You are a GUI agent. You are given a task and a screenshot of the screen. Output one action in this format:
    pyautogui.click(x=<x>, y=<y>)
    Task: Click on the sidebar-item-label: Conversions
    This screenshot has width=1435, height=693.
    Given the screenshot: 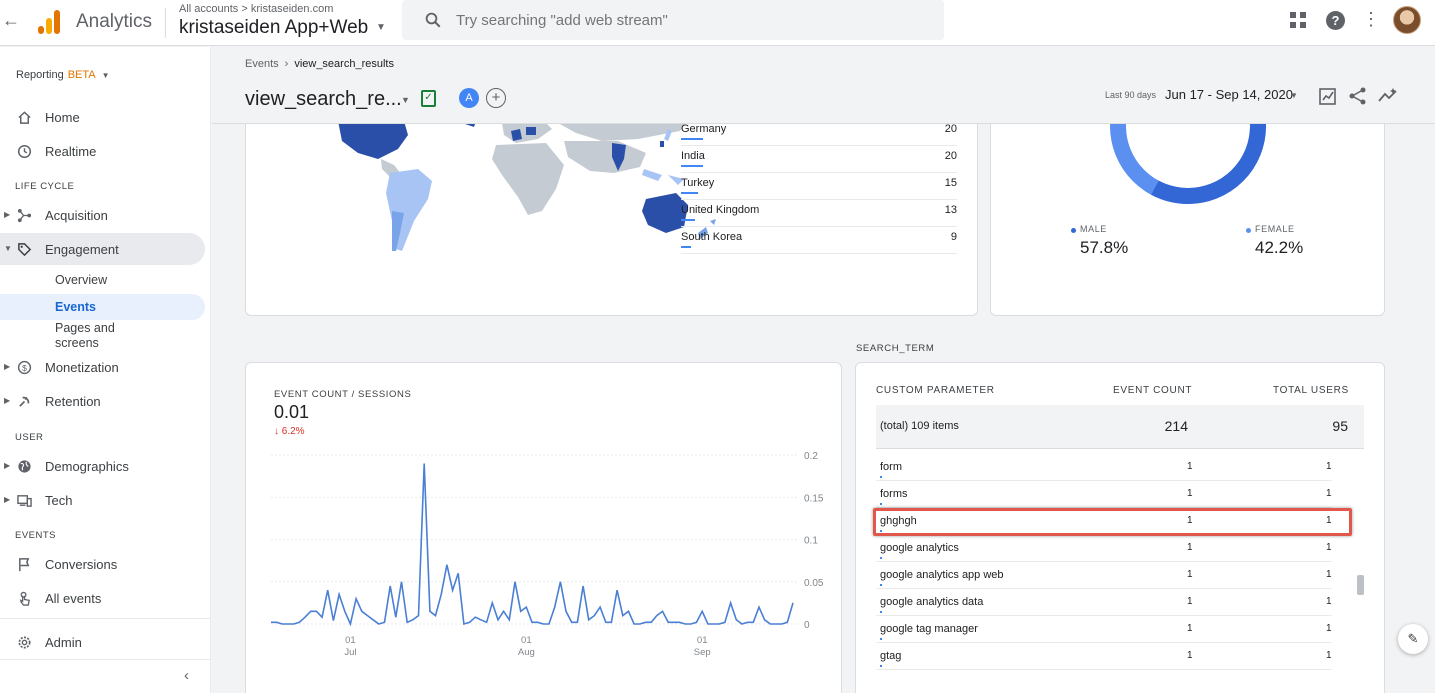 What is the action you would take?
    pyautogui.click(x=81, y=564)
    